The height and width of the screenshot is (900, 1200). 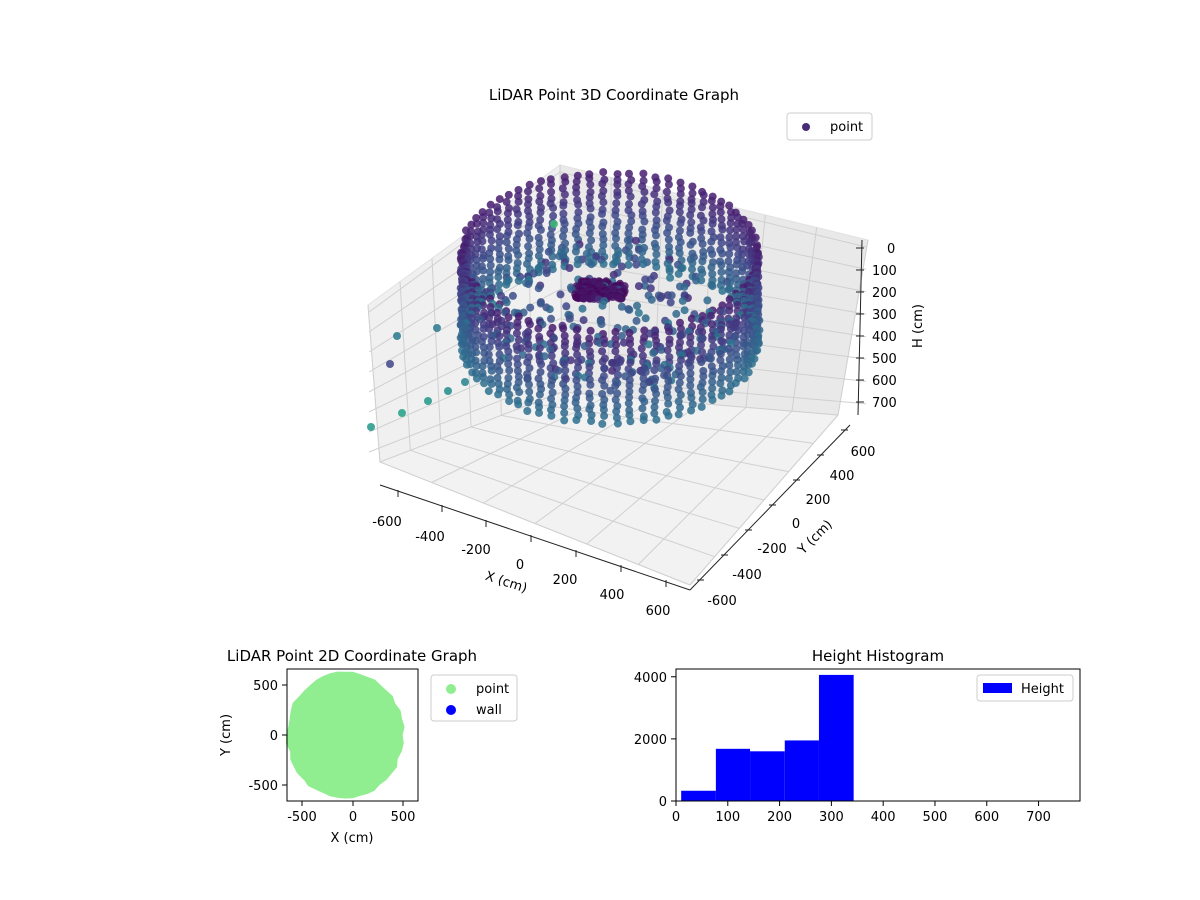 I want to click on legend-3d-marker, so click(x=806, y=127).